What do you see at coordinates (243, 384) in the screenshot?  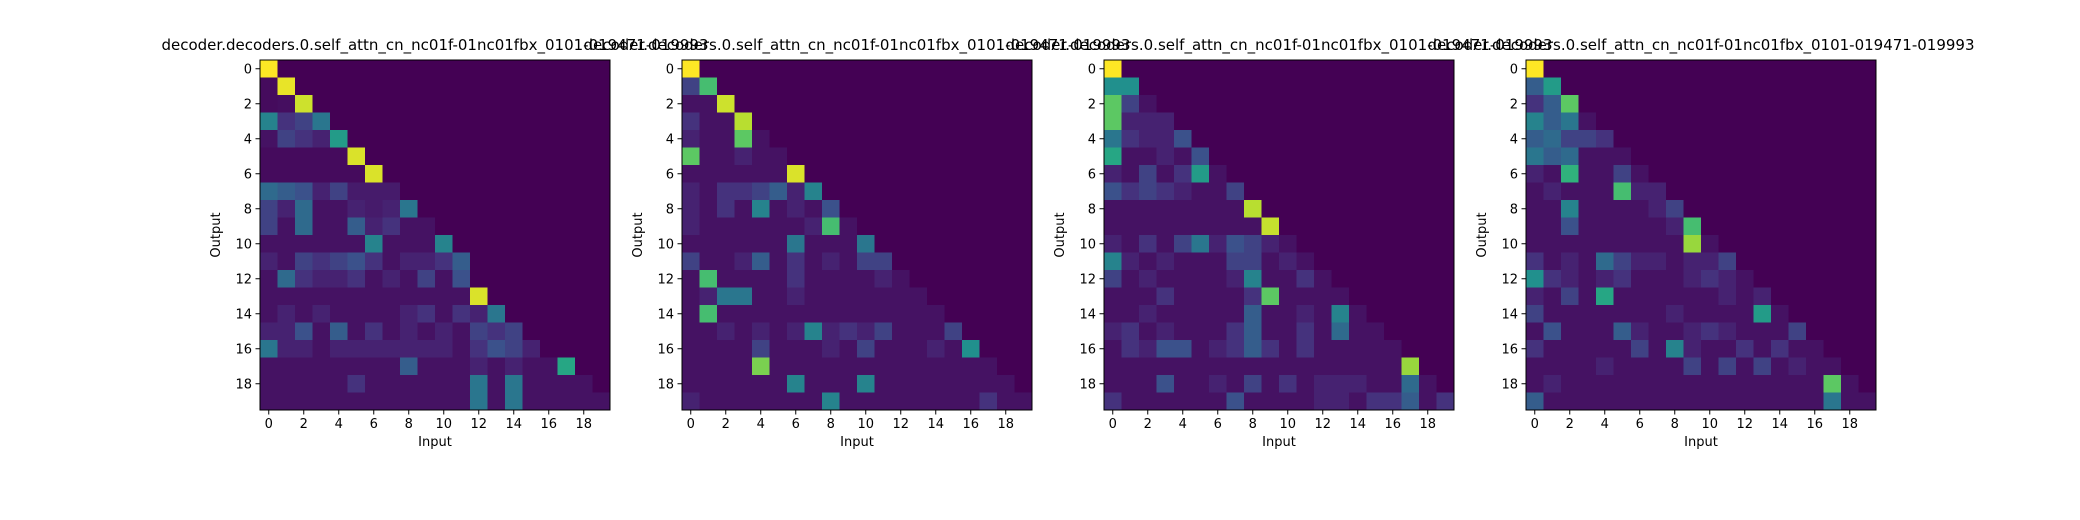 I see `y-tick-label: 18` at bounding box center [243, 384].